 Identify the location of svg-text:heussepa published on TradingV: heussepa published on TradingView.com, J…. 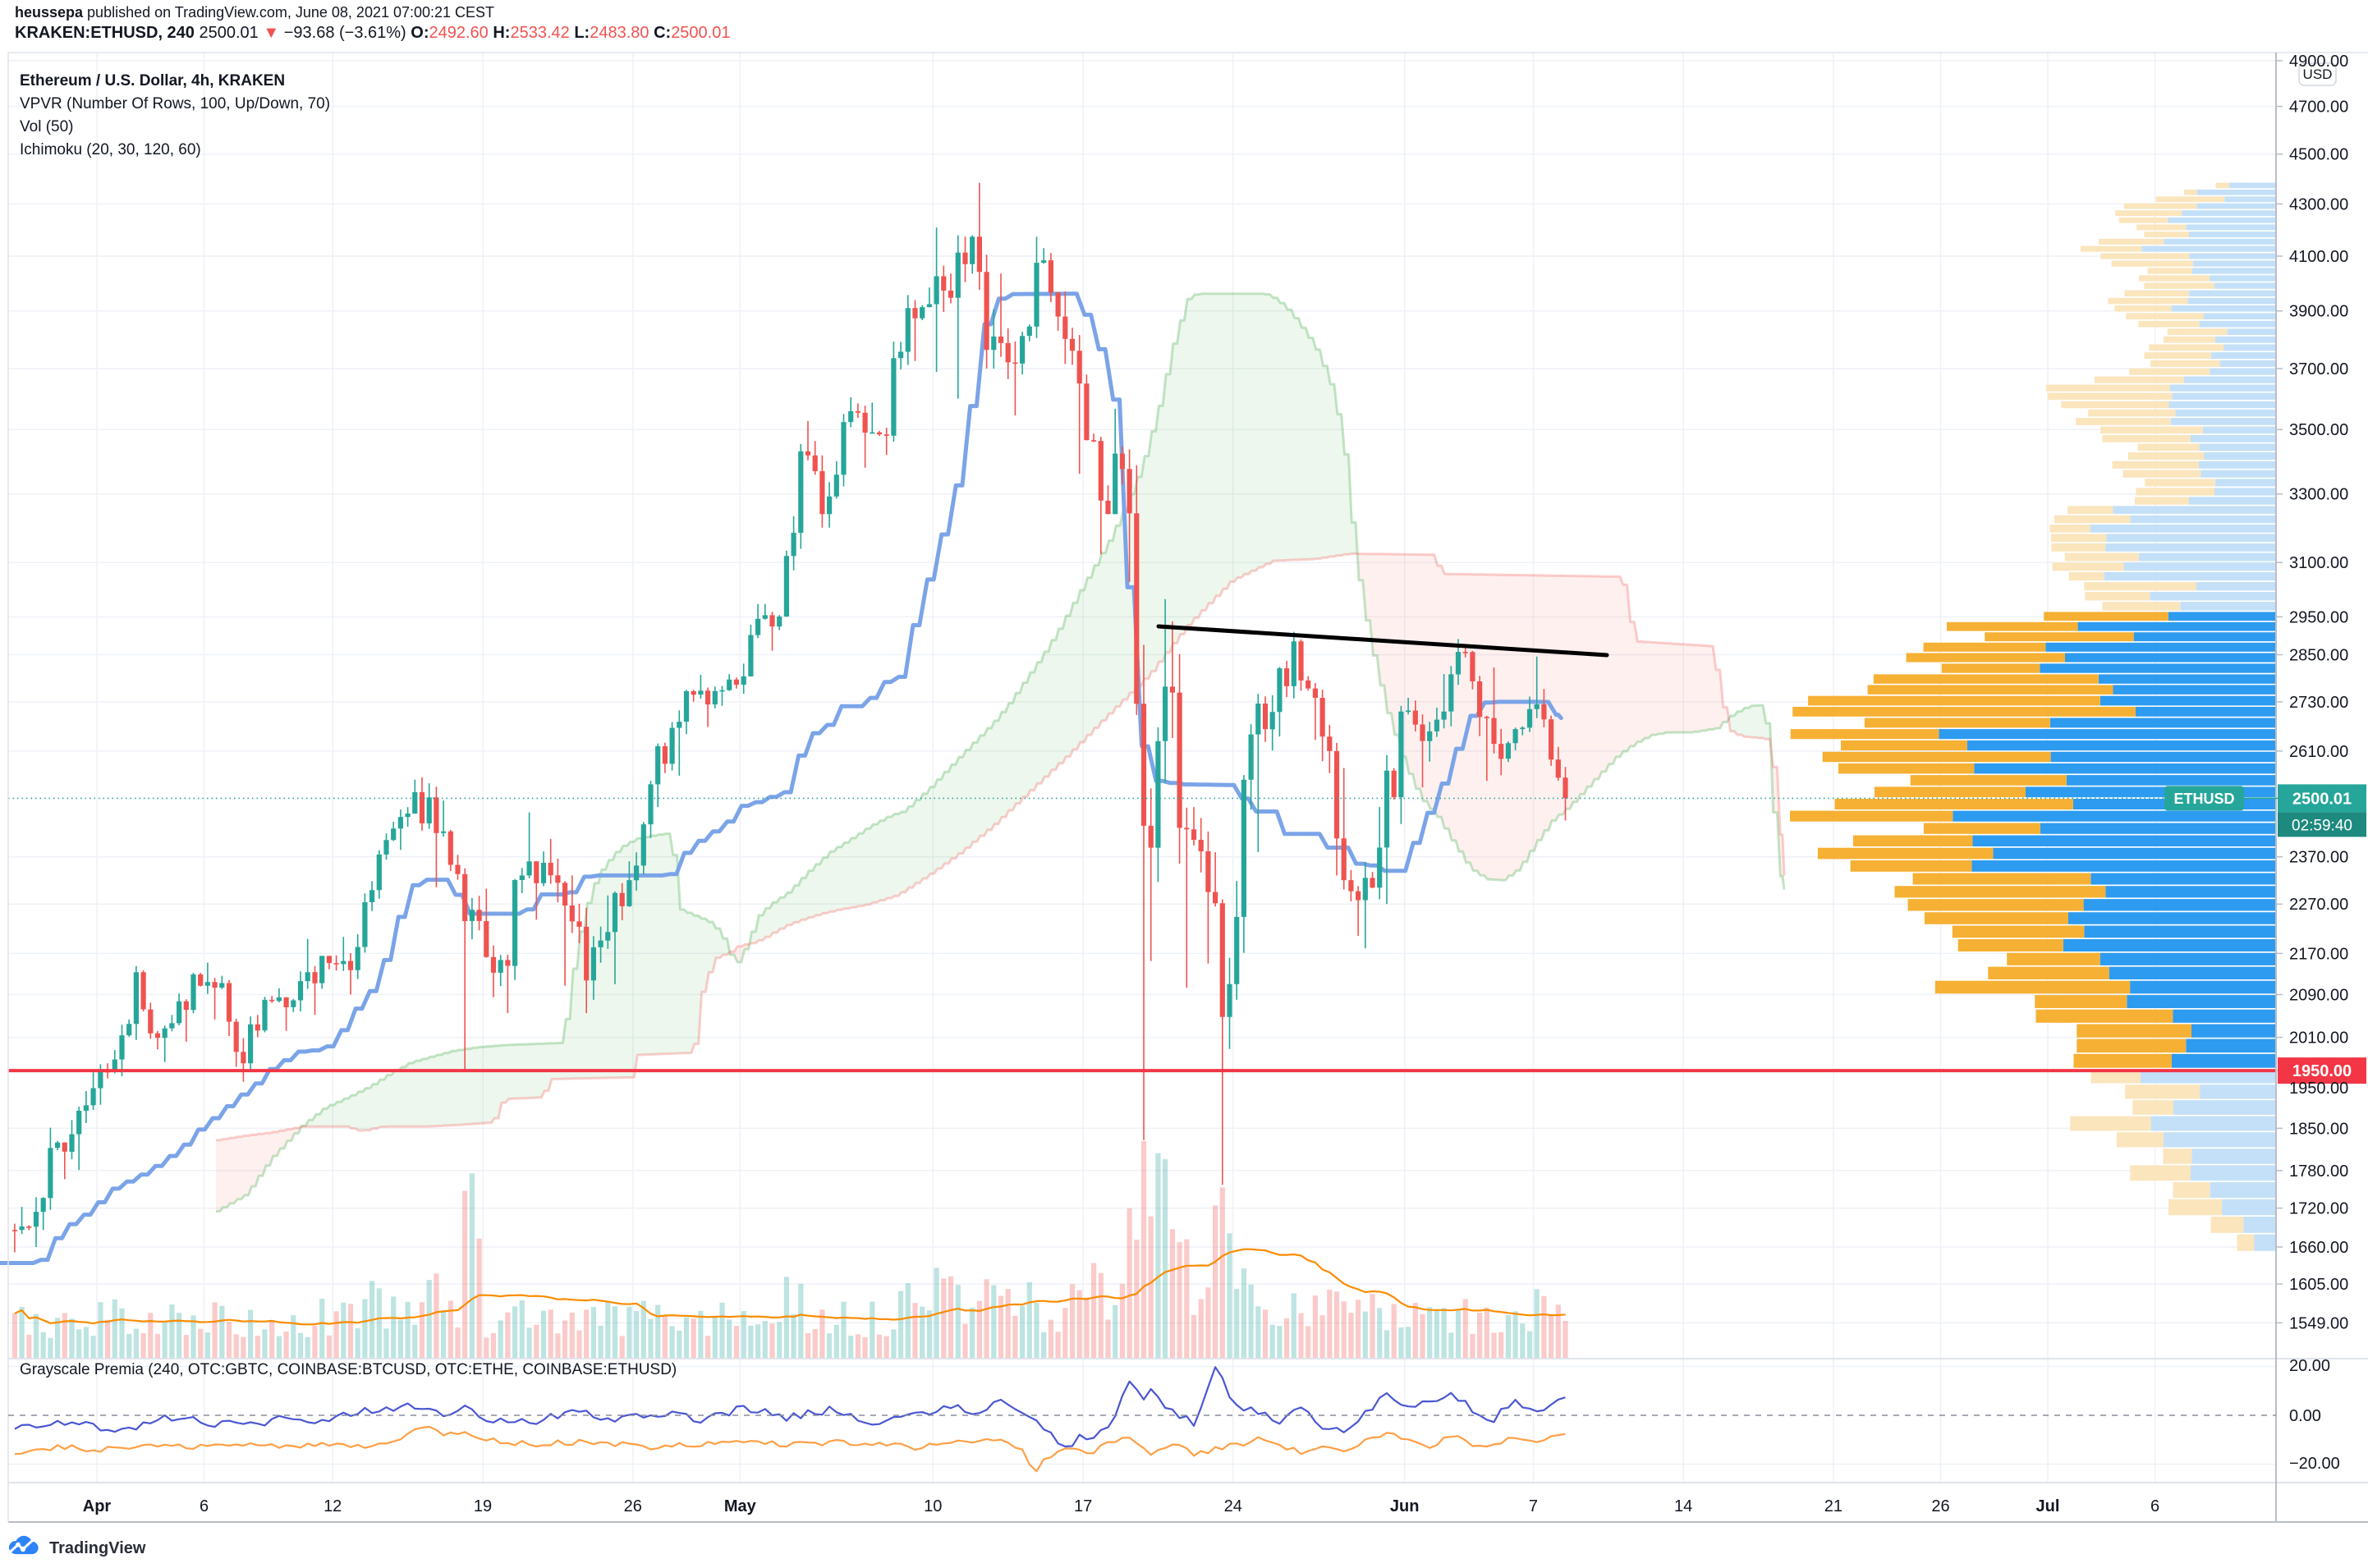
(254, 12).